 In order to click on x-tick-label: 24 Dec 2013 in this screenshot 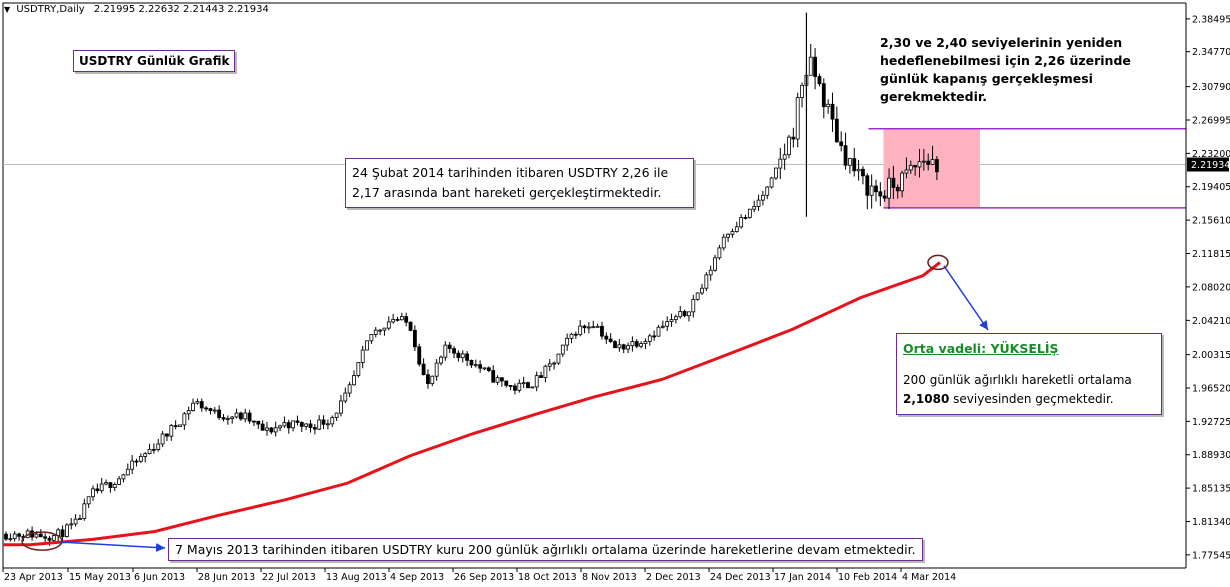, I will do `click(740, 577)`.